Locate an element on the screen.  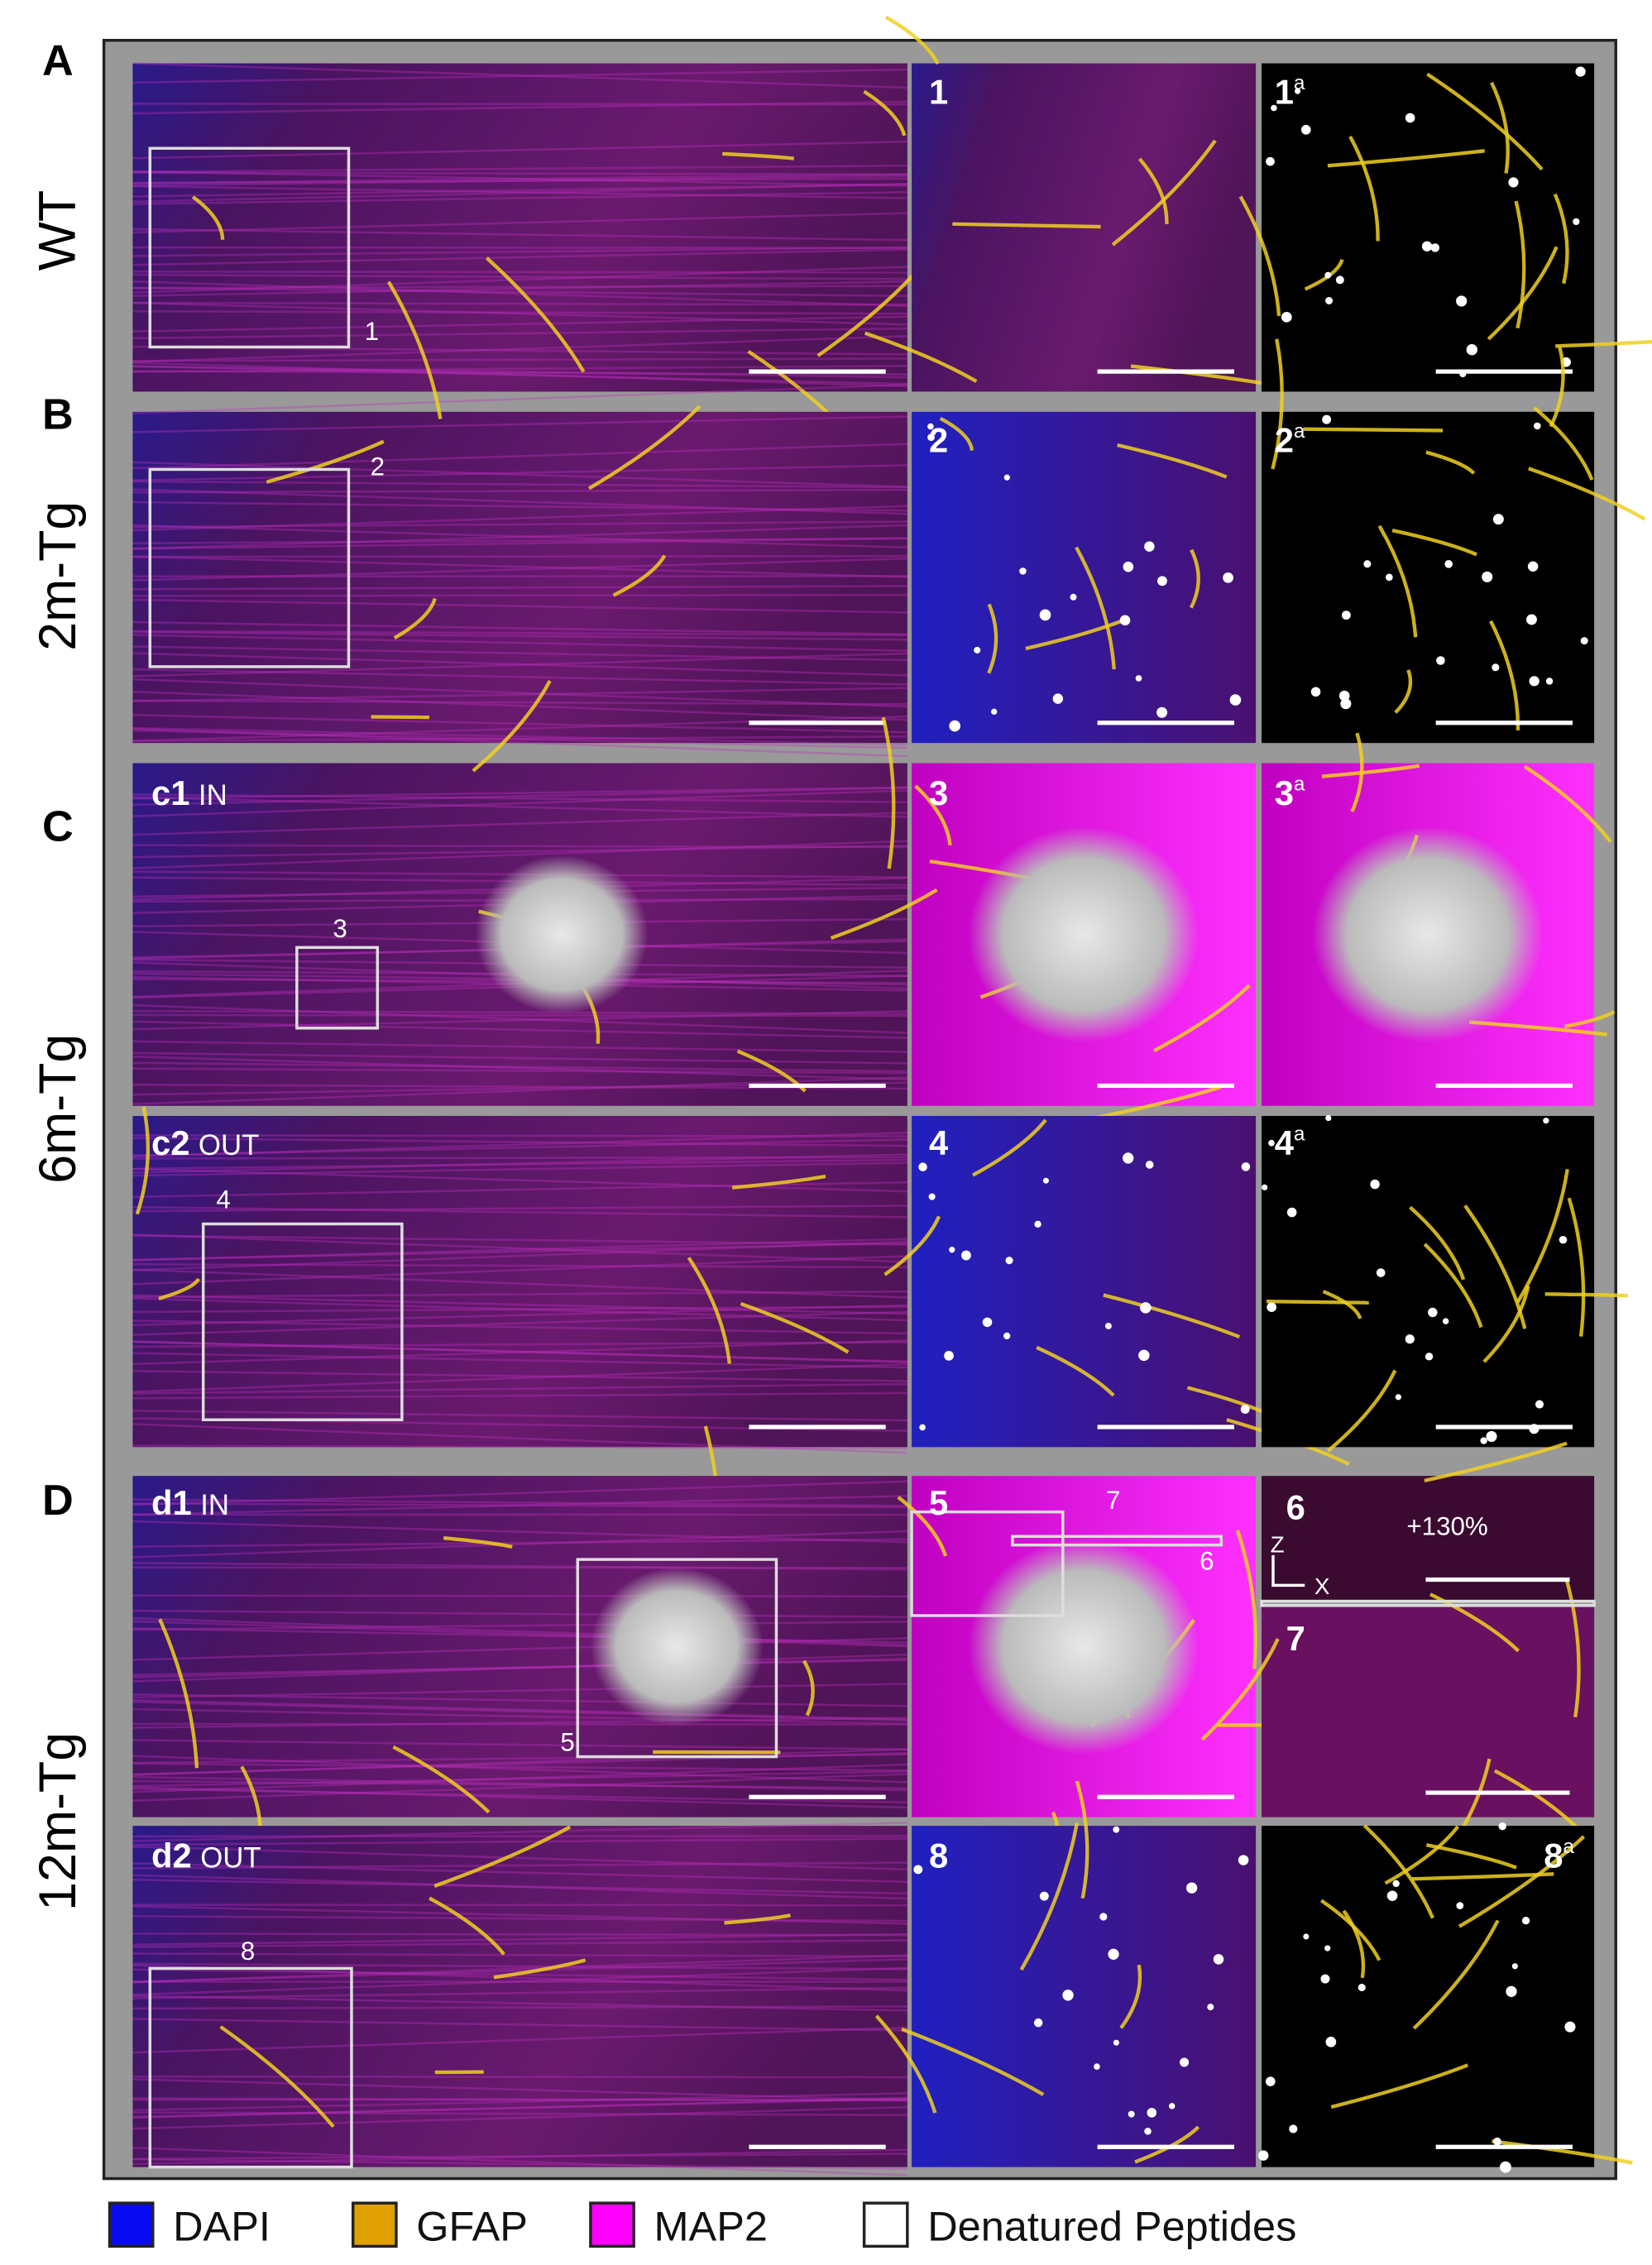
annotation: +130% is located at coordinates (1446, 1526).